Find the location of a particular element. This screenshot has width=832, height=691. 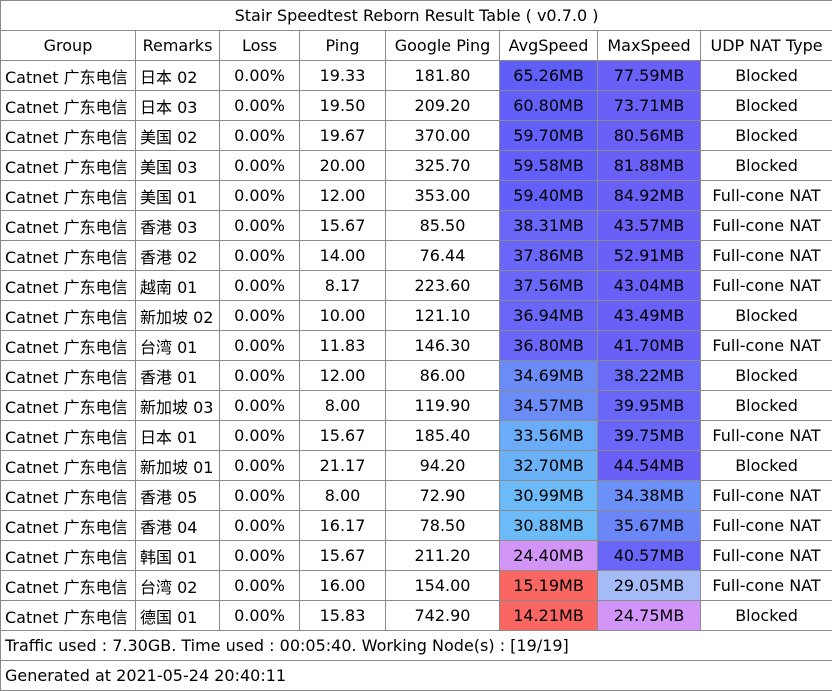

cell-avg-speed: 33.56MB is located at coordinates (549, 436).